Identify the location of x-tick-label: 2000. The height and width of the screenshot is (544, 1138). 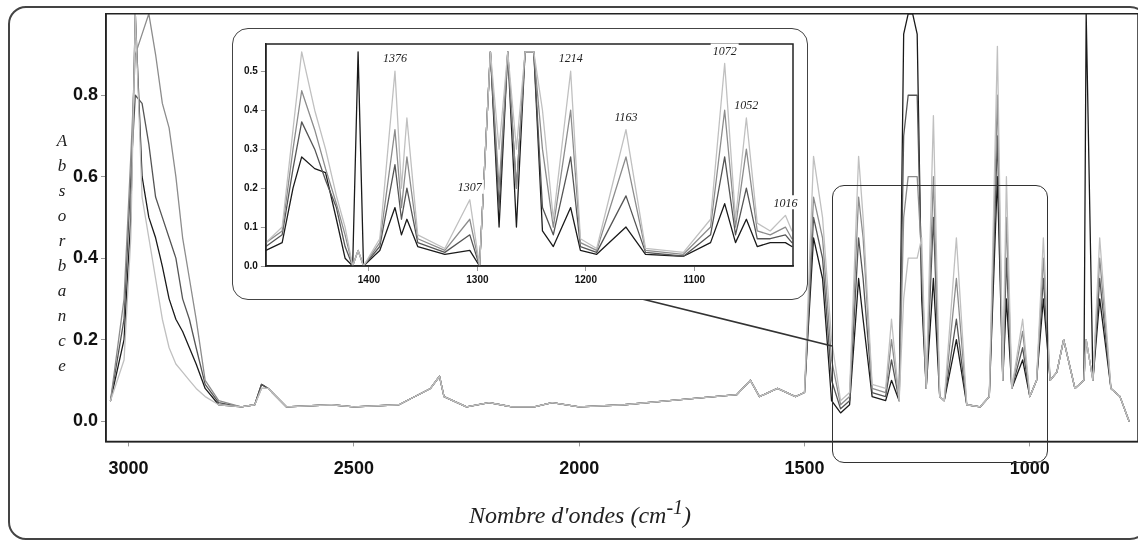
(579, 468).